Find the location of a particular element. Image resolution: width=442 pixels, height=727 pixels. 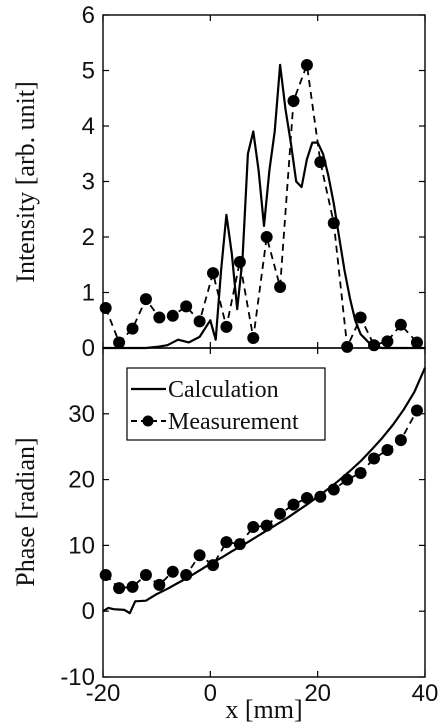

intensity-y-tick-labels: 0 1 2 3 4 5 6 is located at coordinates (88, 182).